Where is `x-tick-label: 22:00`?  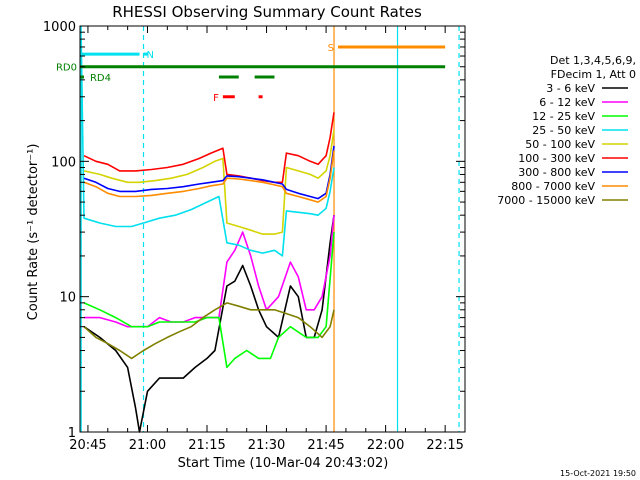 x-tick-label: 22:00 is located at coordinates (385, 445).